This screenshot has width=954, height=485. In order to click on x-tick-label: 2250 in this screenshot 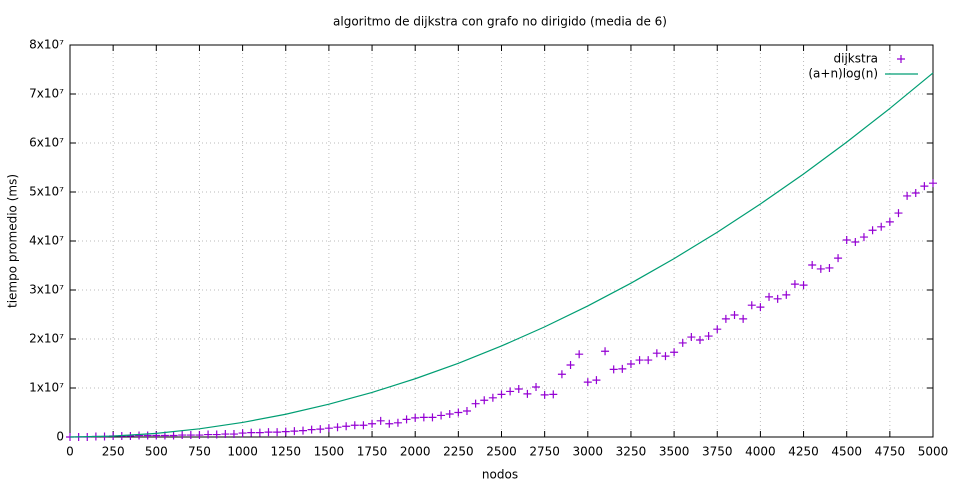, I will do `click(458, 452)`.